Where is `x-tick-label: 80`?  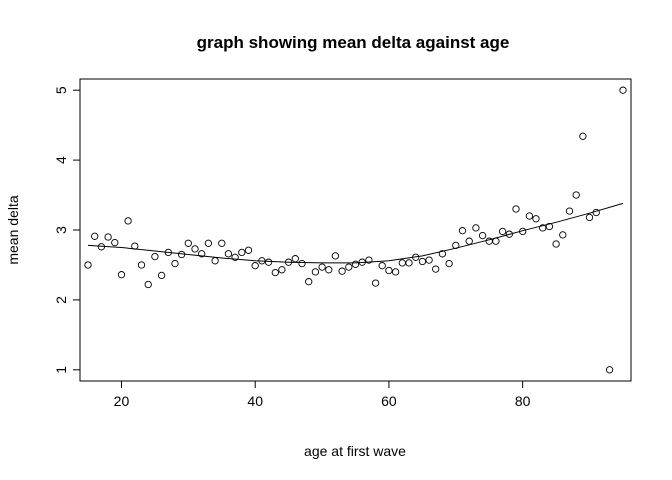
x-tick-label: 80 is located at coordinates (523, 401).